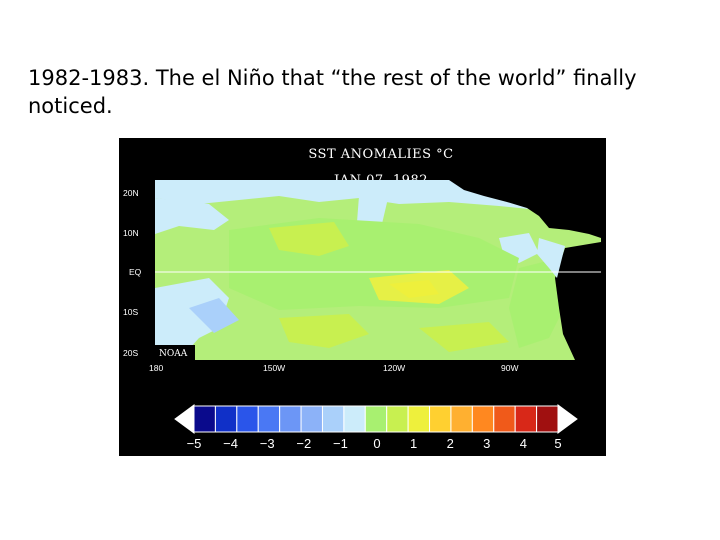  I want to click on lat-label-10n: 10N, so click(131, 233).